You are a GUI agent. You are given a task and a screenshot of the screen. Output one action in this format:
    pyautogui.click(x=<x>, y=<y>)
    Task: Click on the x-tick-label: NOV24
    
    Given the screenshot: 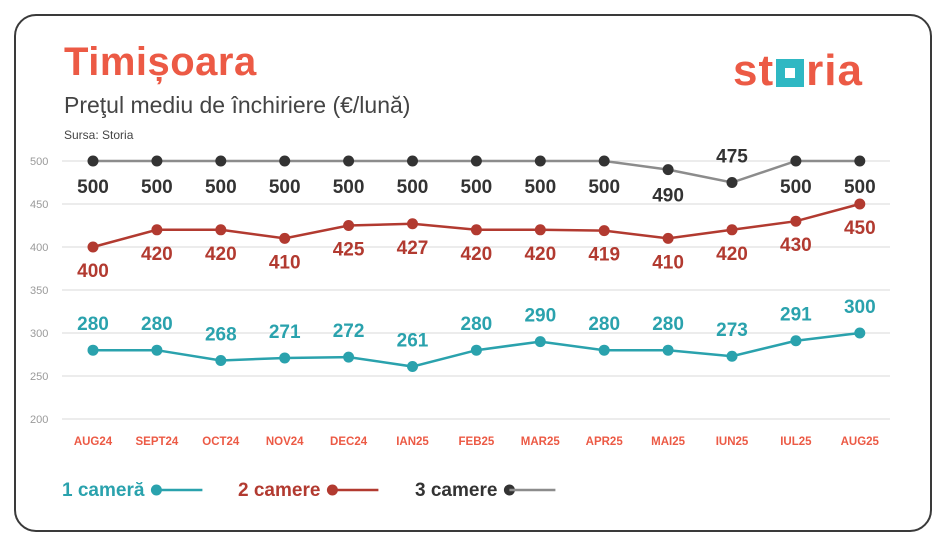 What is the action you would take?
    pyautogui.click(x=285, y=442)
    